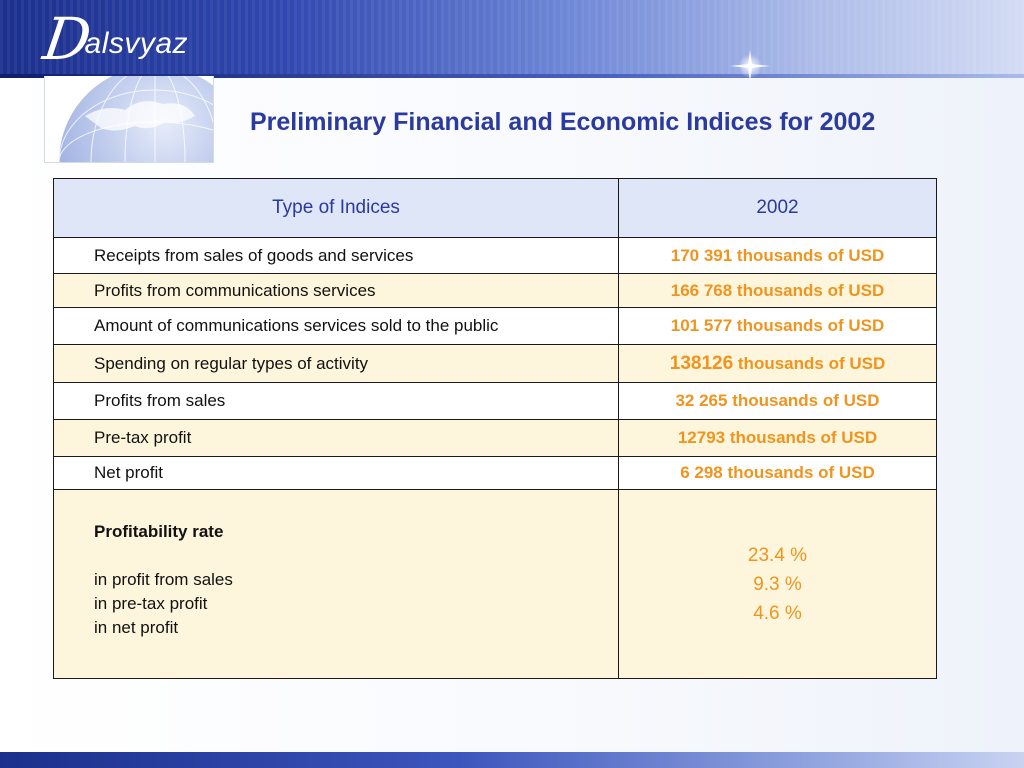 Image resolution: width=1024 pixels, height=768 pixels. I want to click on row-value: 101 577 thousands of USD, so click(777, 326).